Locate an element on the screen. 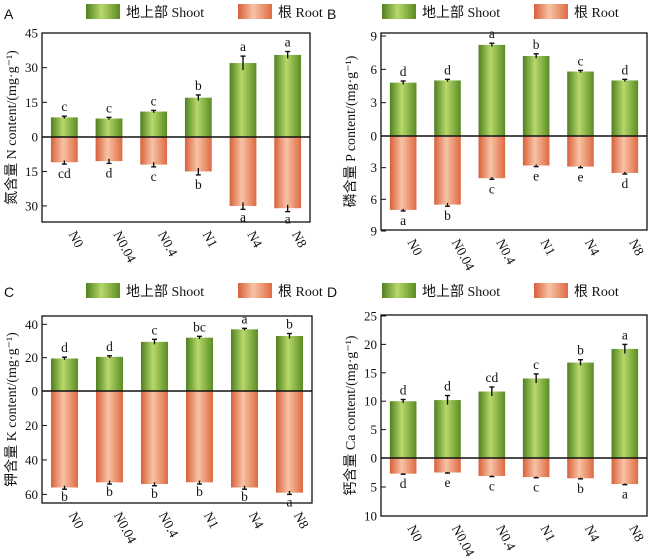 This screenshot has height=559, width=650. sig-label-shoot: bc is located at coordinates (199, 326).